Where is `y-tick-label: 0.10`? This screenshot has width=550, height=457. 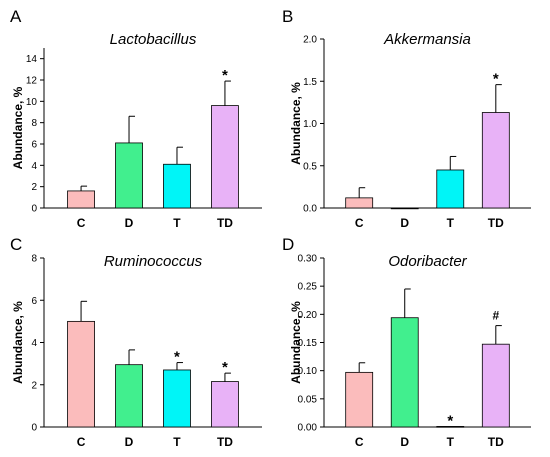
y-tick-label: 0.10 is located at coordinates (308, 371).